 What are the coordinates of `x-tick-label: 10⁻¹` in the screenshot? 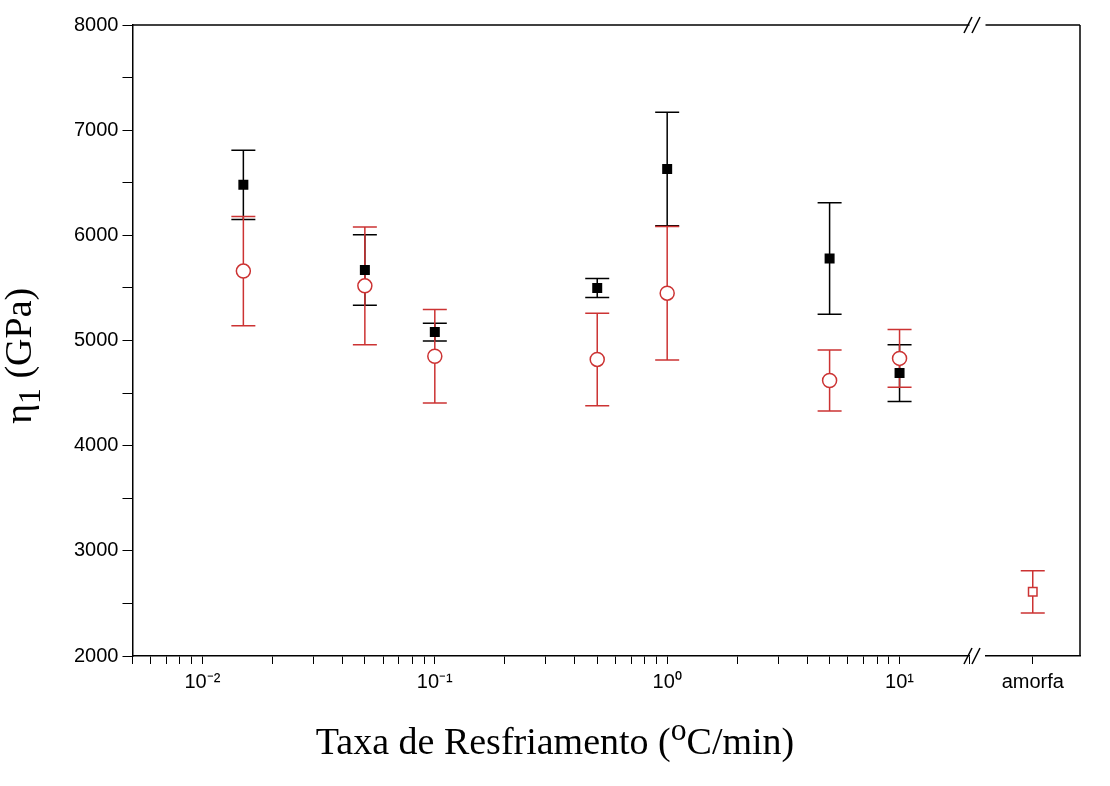 It's located at (435, 680).